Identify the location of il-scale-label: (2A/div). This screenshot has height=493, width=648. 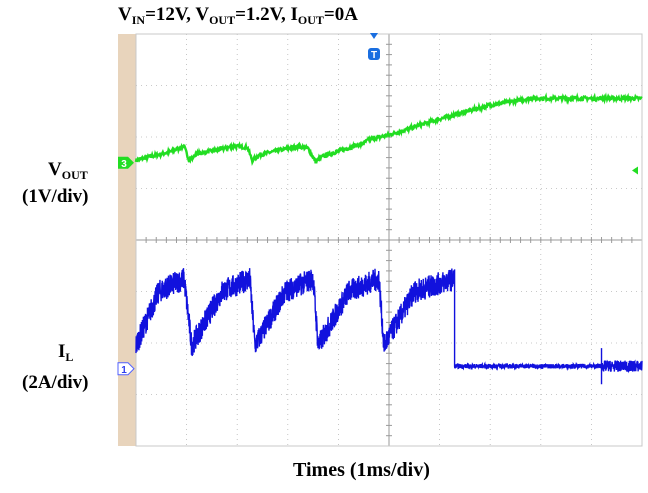
(55, 382).